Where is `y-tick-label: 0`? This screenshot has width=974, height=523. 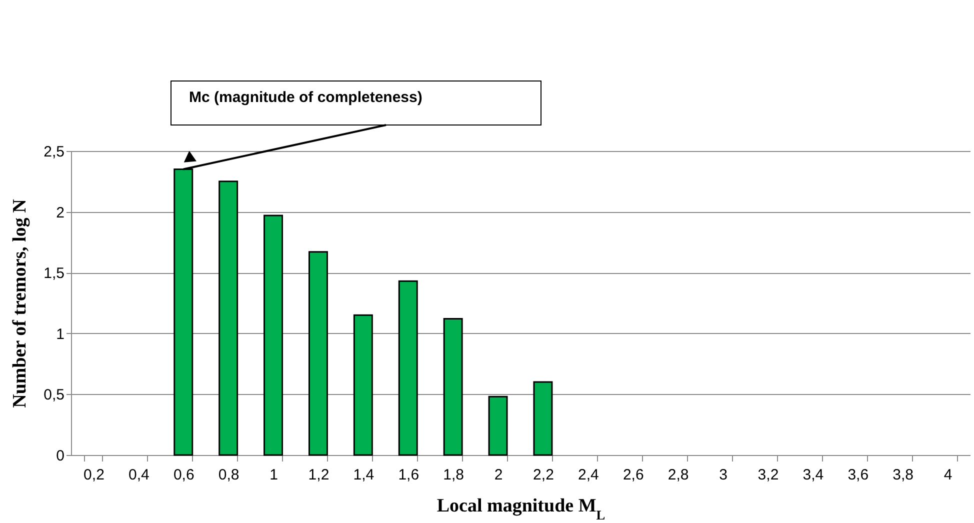 y-tick-label: 0 is located at coordinates (60, 456).